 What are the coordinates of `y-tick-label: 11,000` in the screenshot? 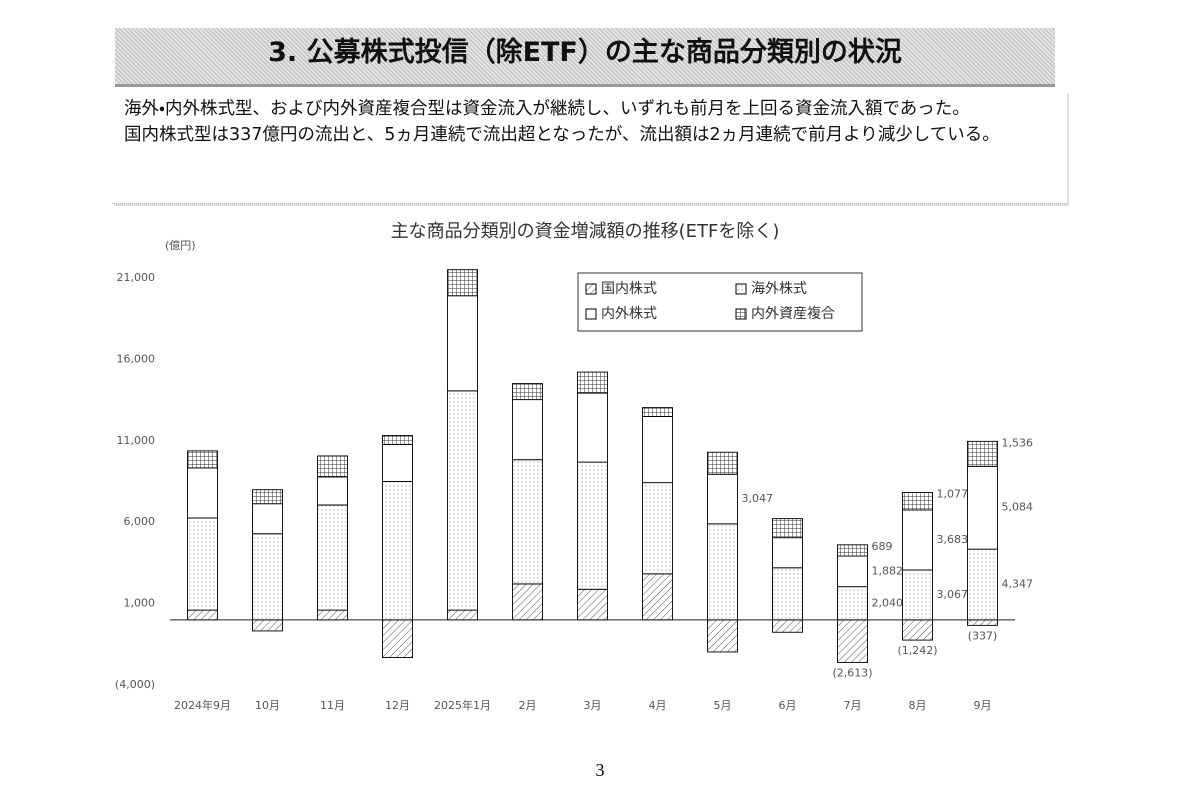 It's located at (136, 440).